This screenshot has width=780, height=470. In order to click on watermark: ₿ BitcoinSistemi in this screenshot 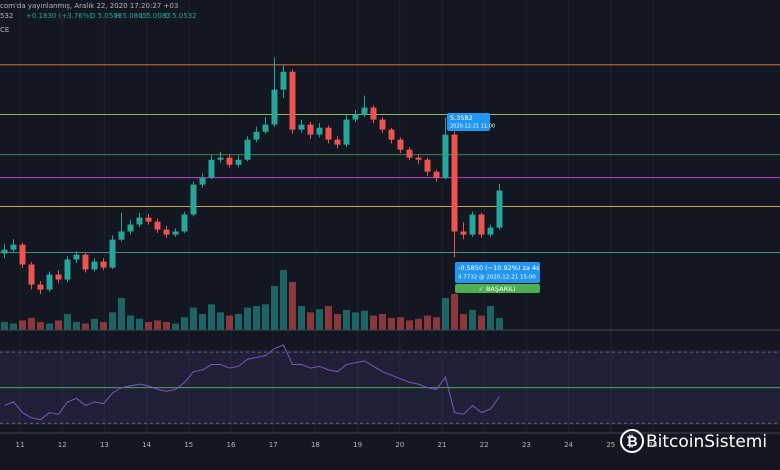, I will do `click(693, 441)`.